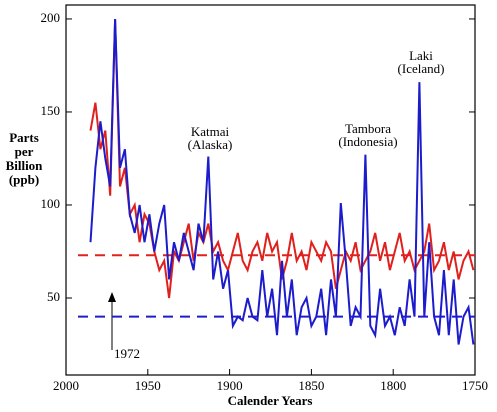  What do you see at coordinates (51, 110) in the screenshot?
I see `y-tick-label: 150` at bounding box center [51, 110].